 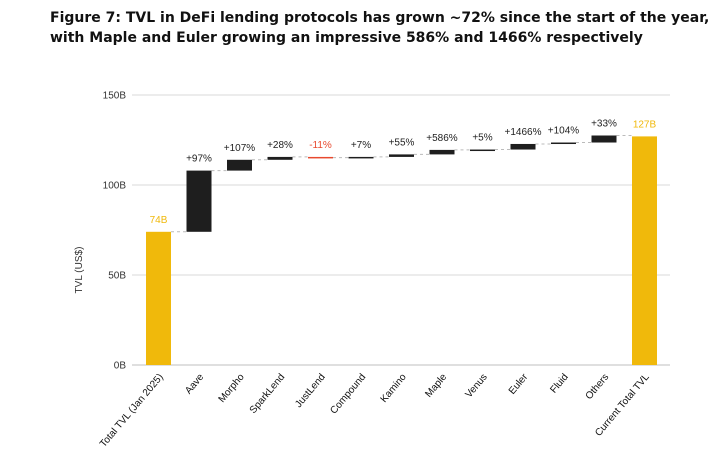 I want to click on data-label-12: 127B, so click(x=645, y=124).